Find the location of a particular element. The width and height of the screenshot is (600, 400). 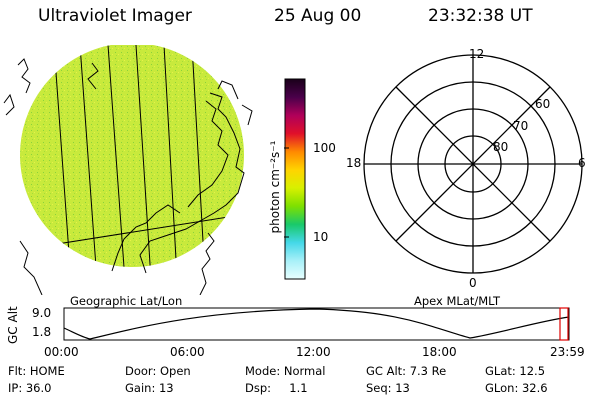

mlt-label-0: 0 is located at coordinates (473, 283).